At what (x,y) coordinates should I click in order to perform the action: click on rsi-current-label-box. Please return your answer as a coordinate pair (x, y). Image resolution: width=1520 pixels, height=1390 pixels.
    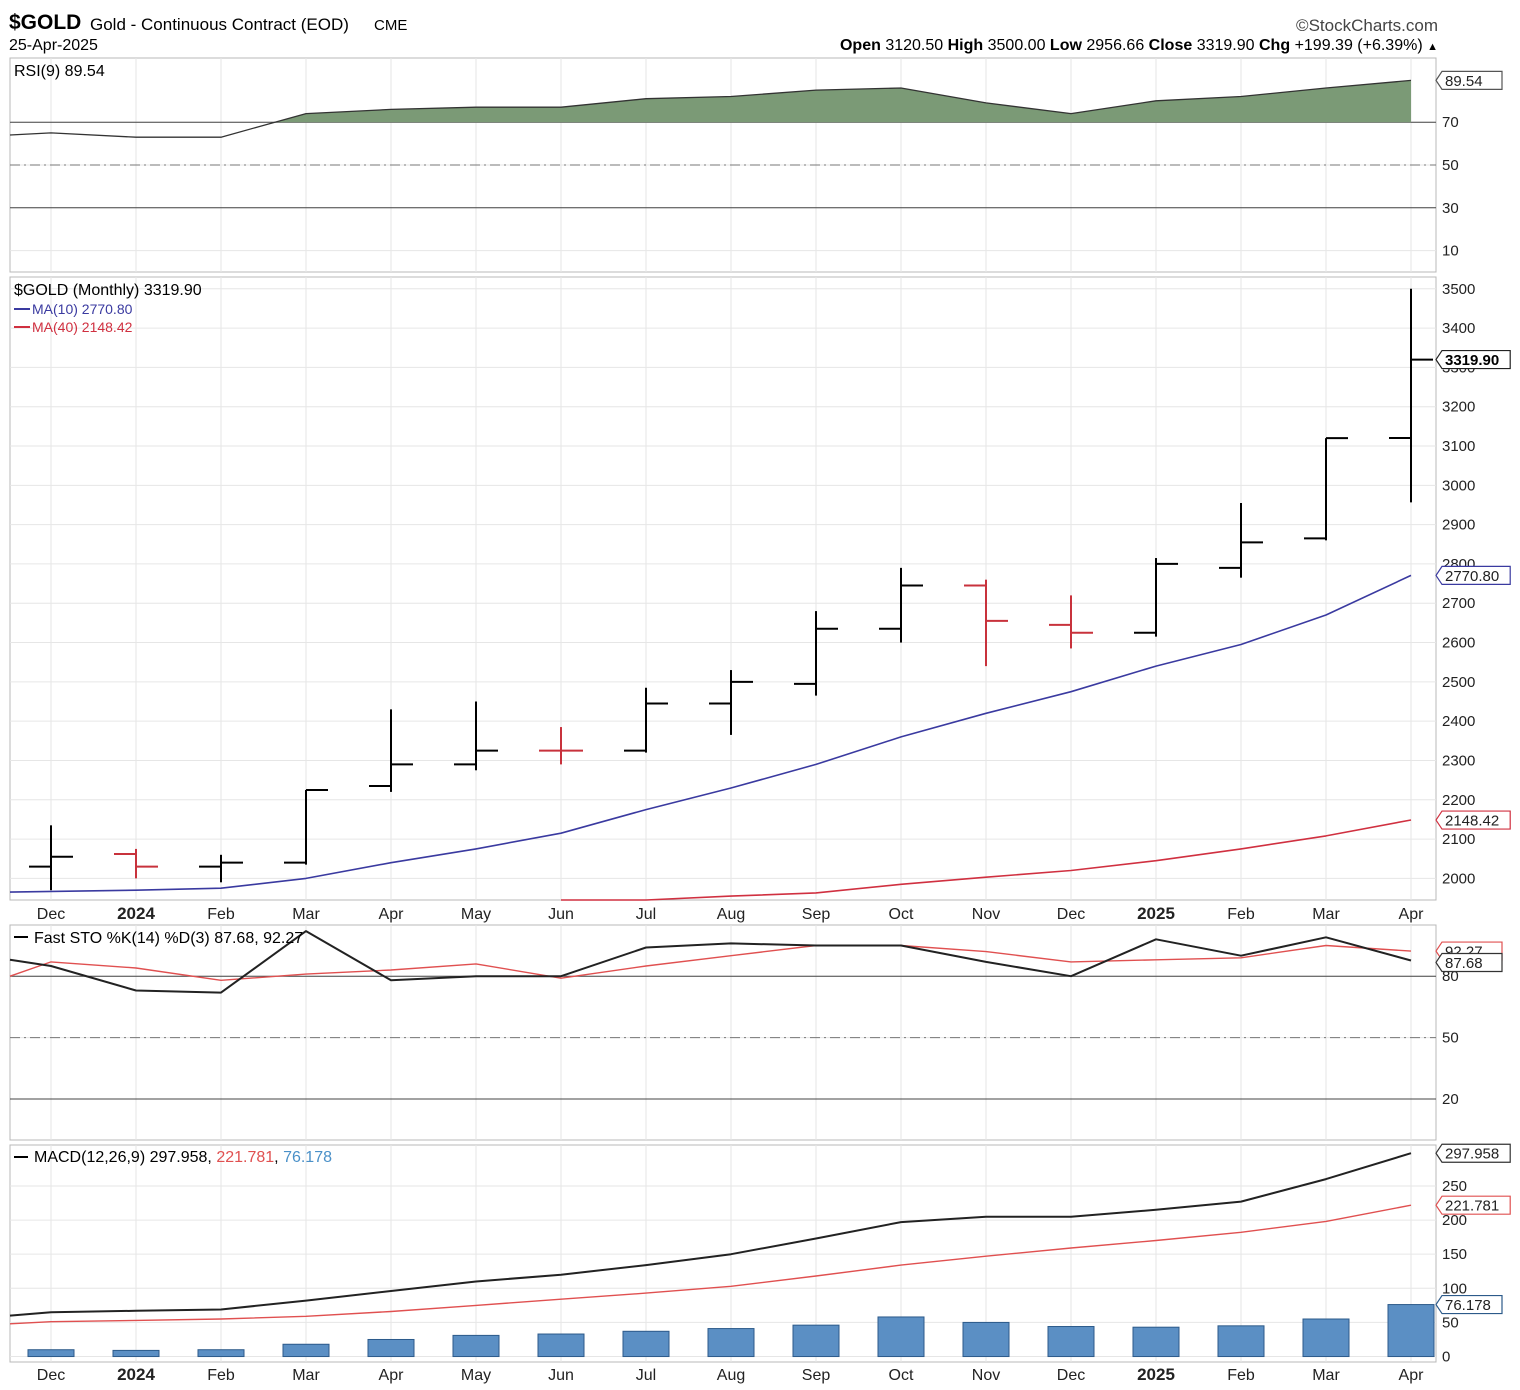
    Looking at the image, I should click on (1469, 80).